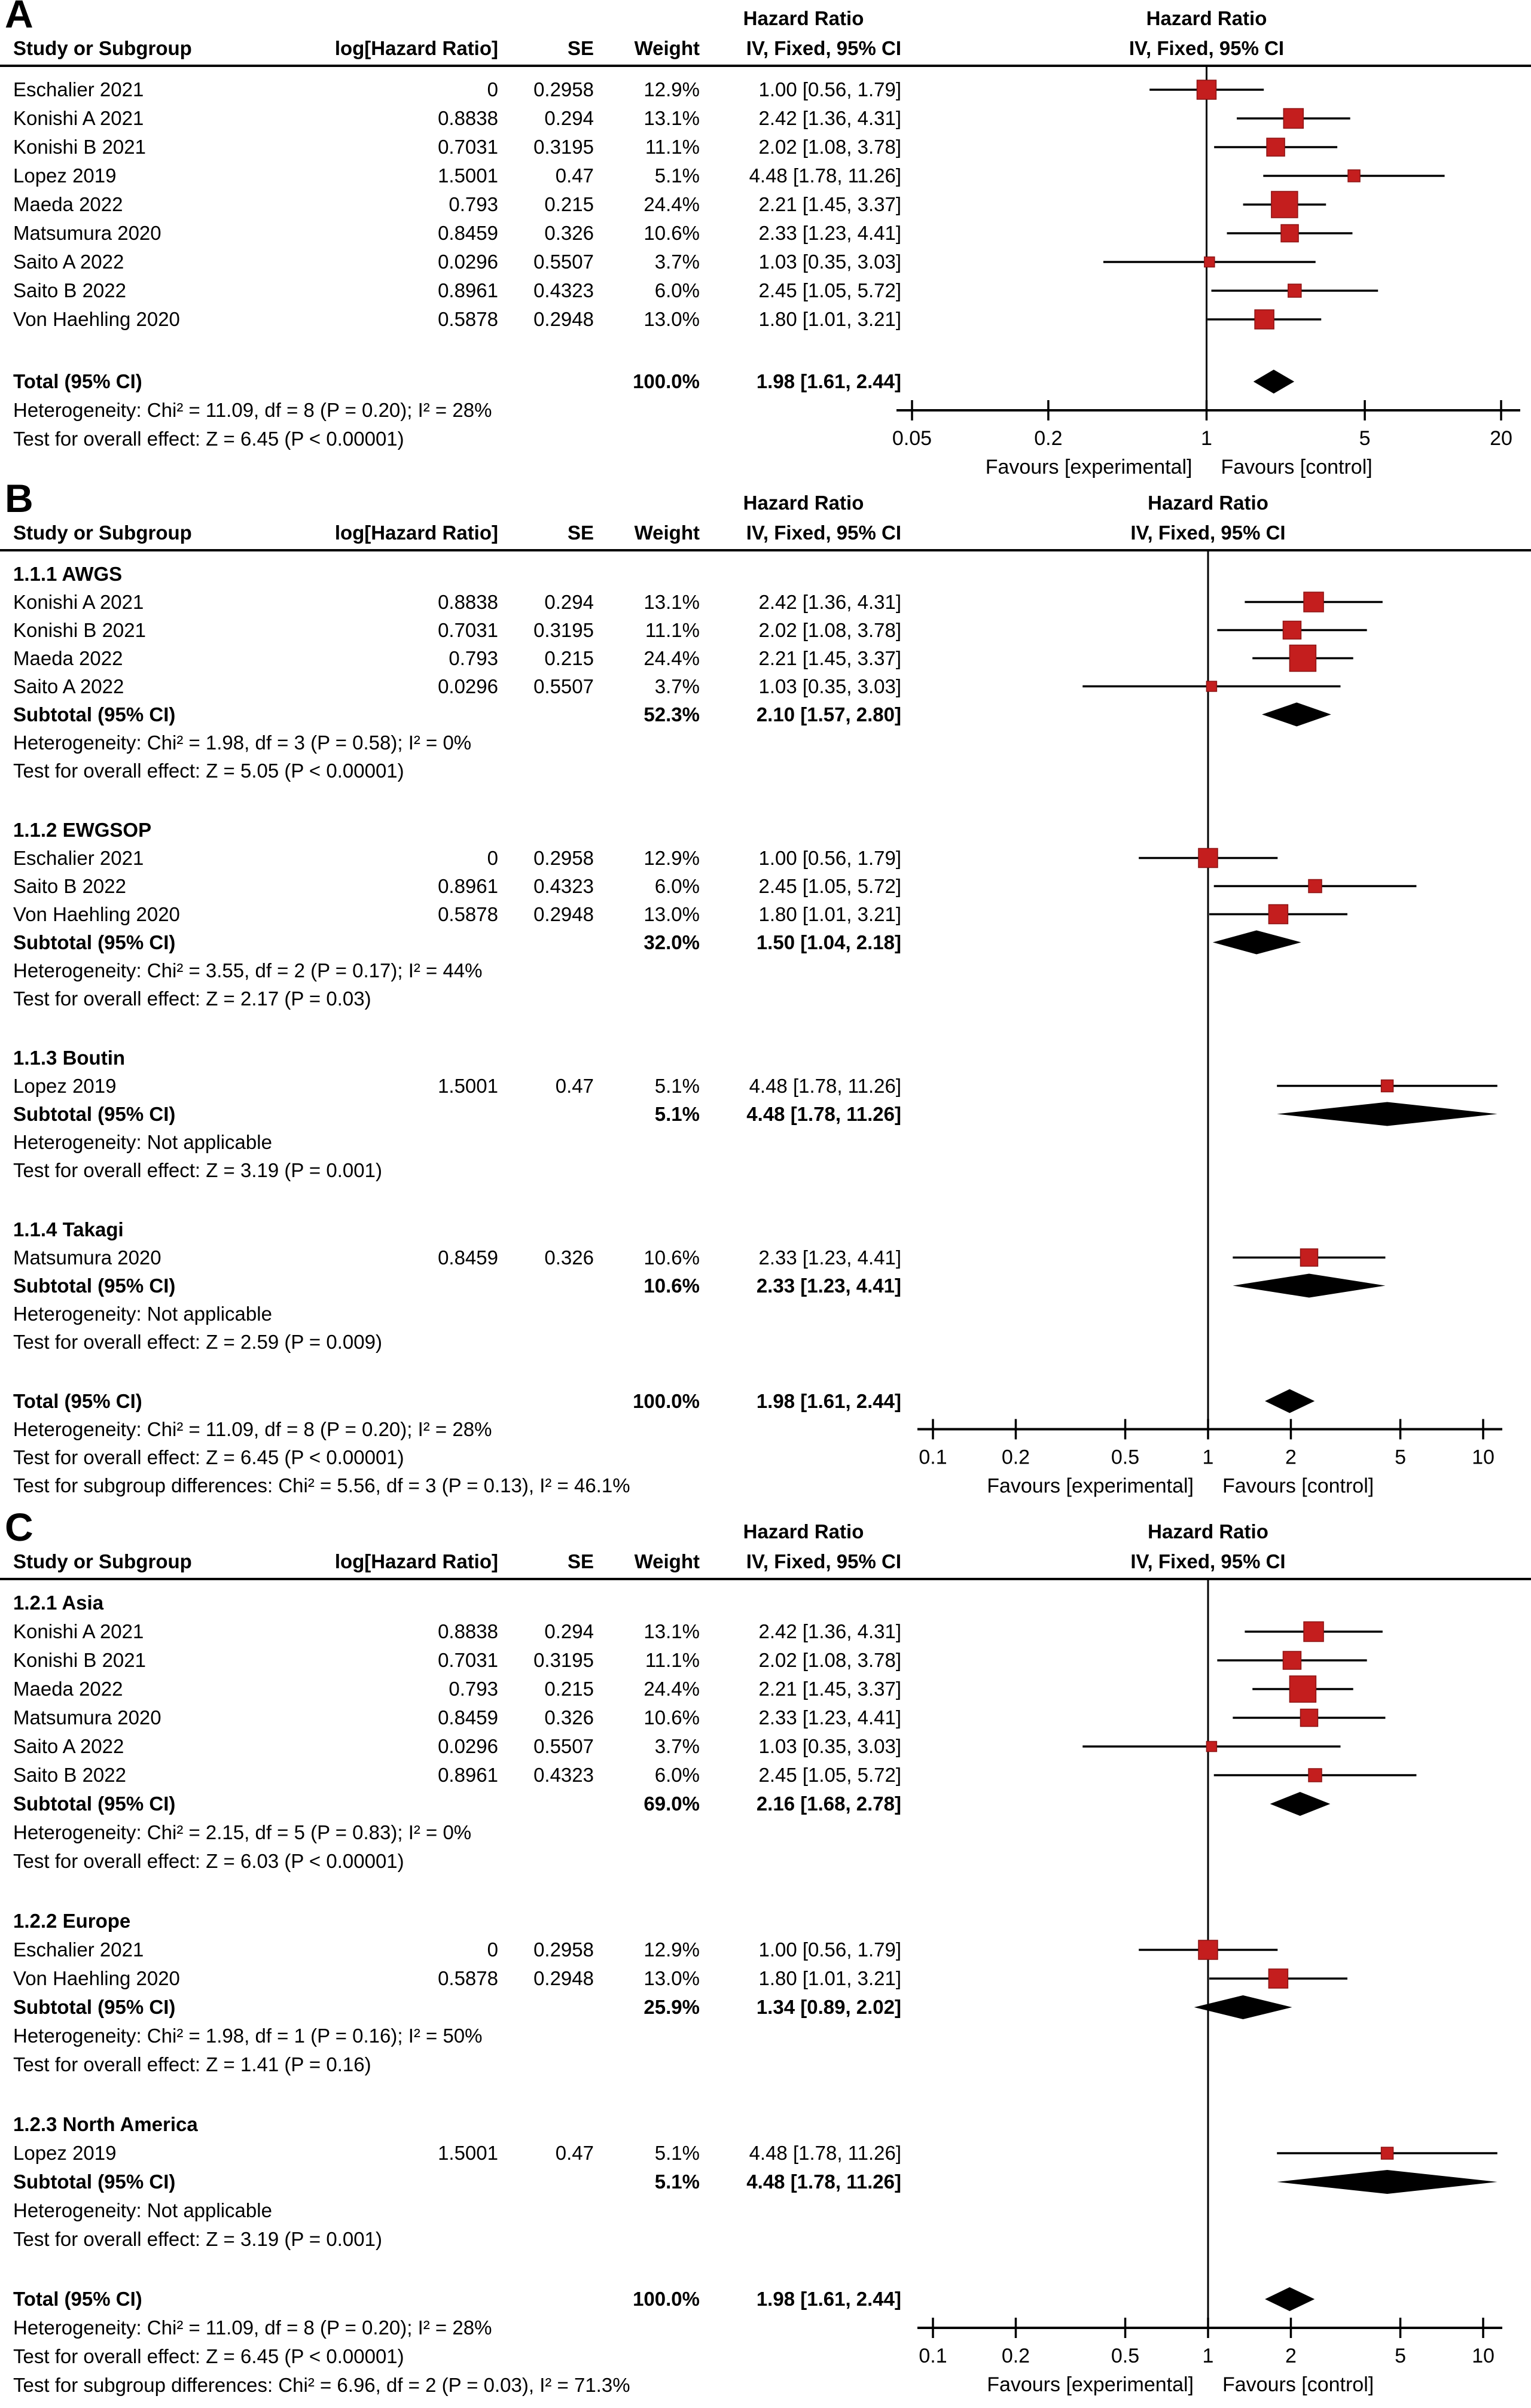 This screenshot has width=1531, height=2408. I want to click on pooled-ci: 2.16 [1.68, 2.78], so click(828, 1804).